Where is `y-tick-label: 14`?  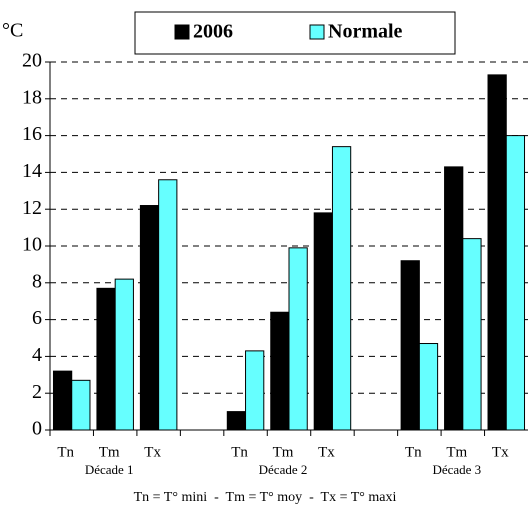 y-tick-label: 14 is located at coordinates (32, 171).